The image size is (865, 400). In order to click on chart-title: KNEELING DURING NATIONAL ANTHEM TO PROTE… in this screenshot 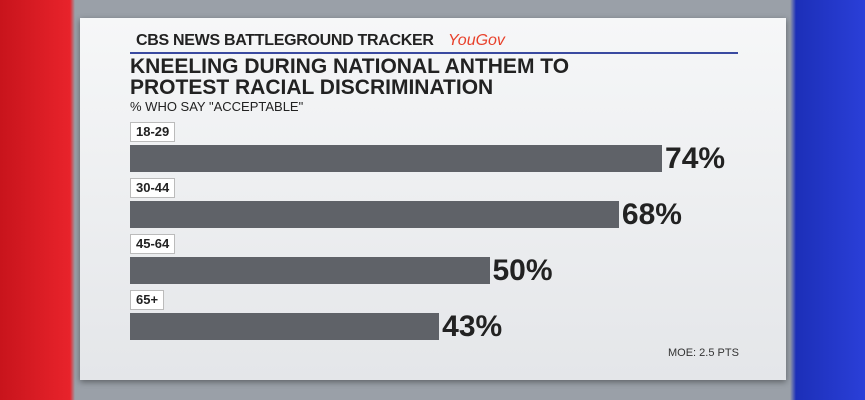, I will do `click(350, 77)`.